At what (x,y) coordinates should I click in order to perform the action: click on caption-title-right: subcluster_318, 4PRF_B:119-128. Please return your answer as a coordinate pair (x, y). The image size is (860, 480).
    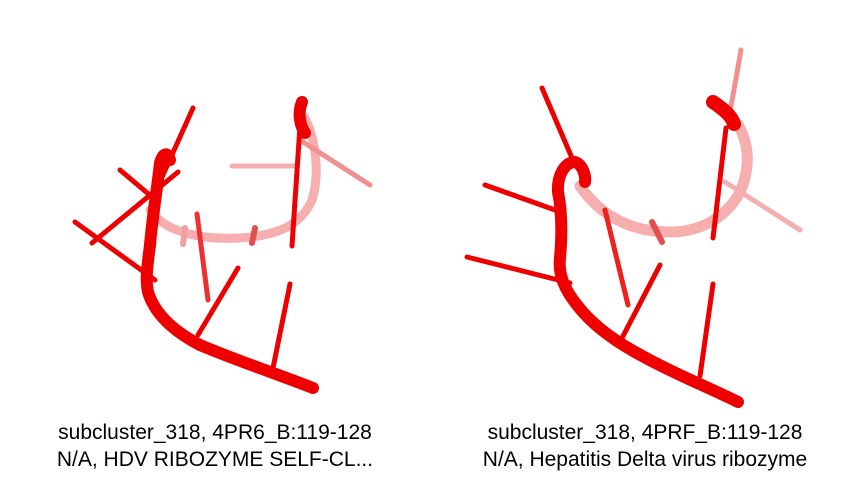
    Looking at the image, I should click on (645, 432).